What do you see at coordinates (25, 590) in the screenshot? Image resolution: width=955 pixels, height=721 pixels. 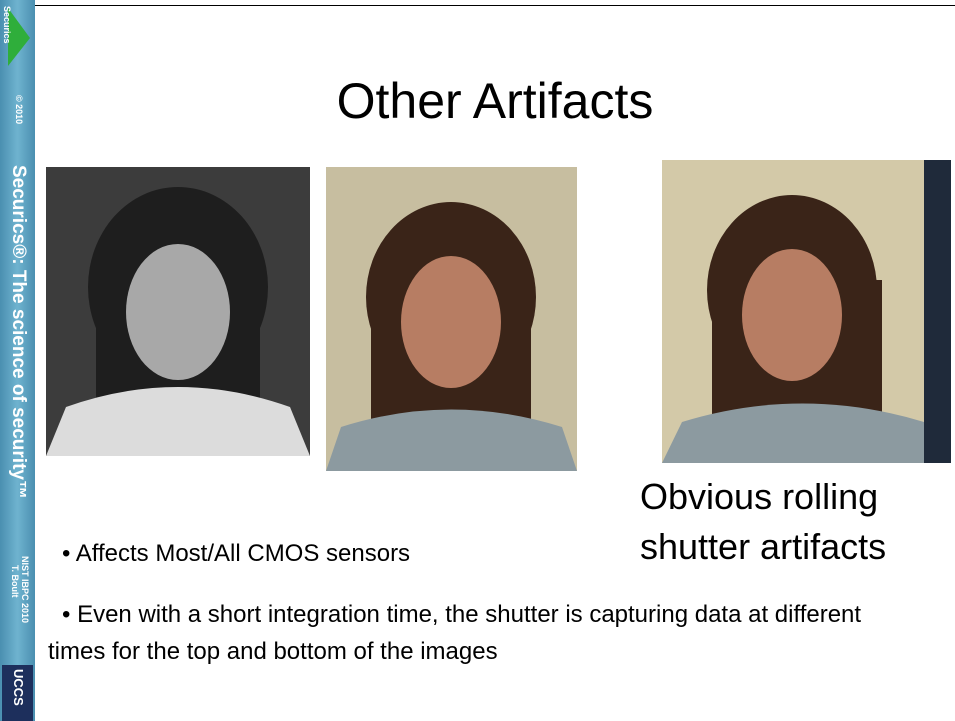 I see `event: NIST IBPC 2010` at bounding box center [25, 590].